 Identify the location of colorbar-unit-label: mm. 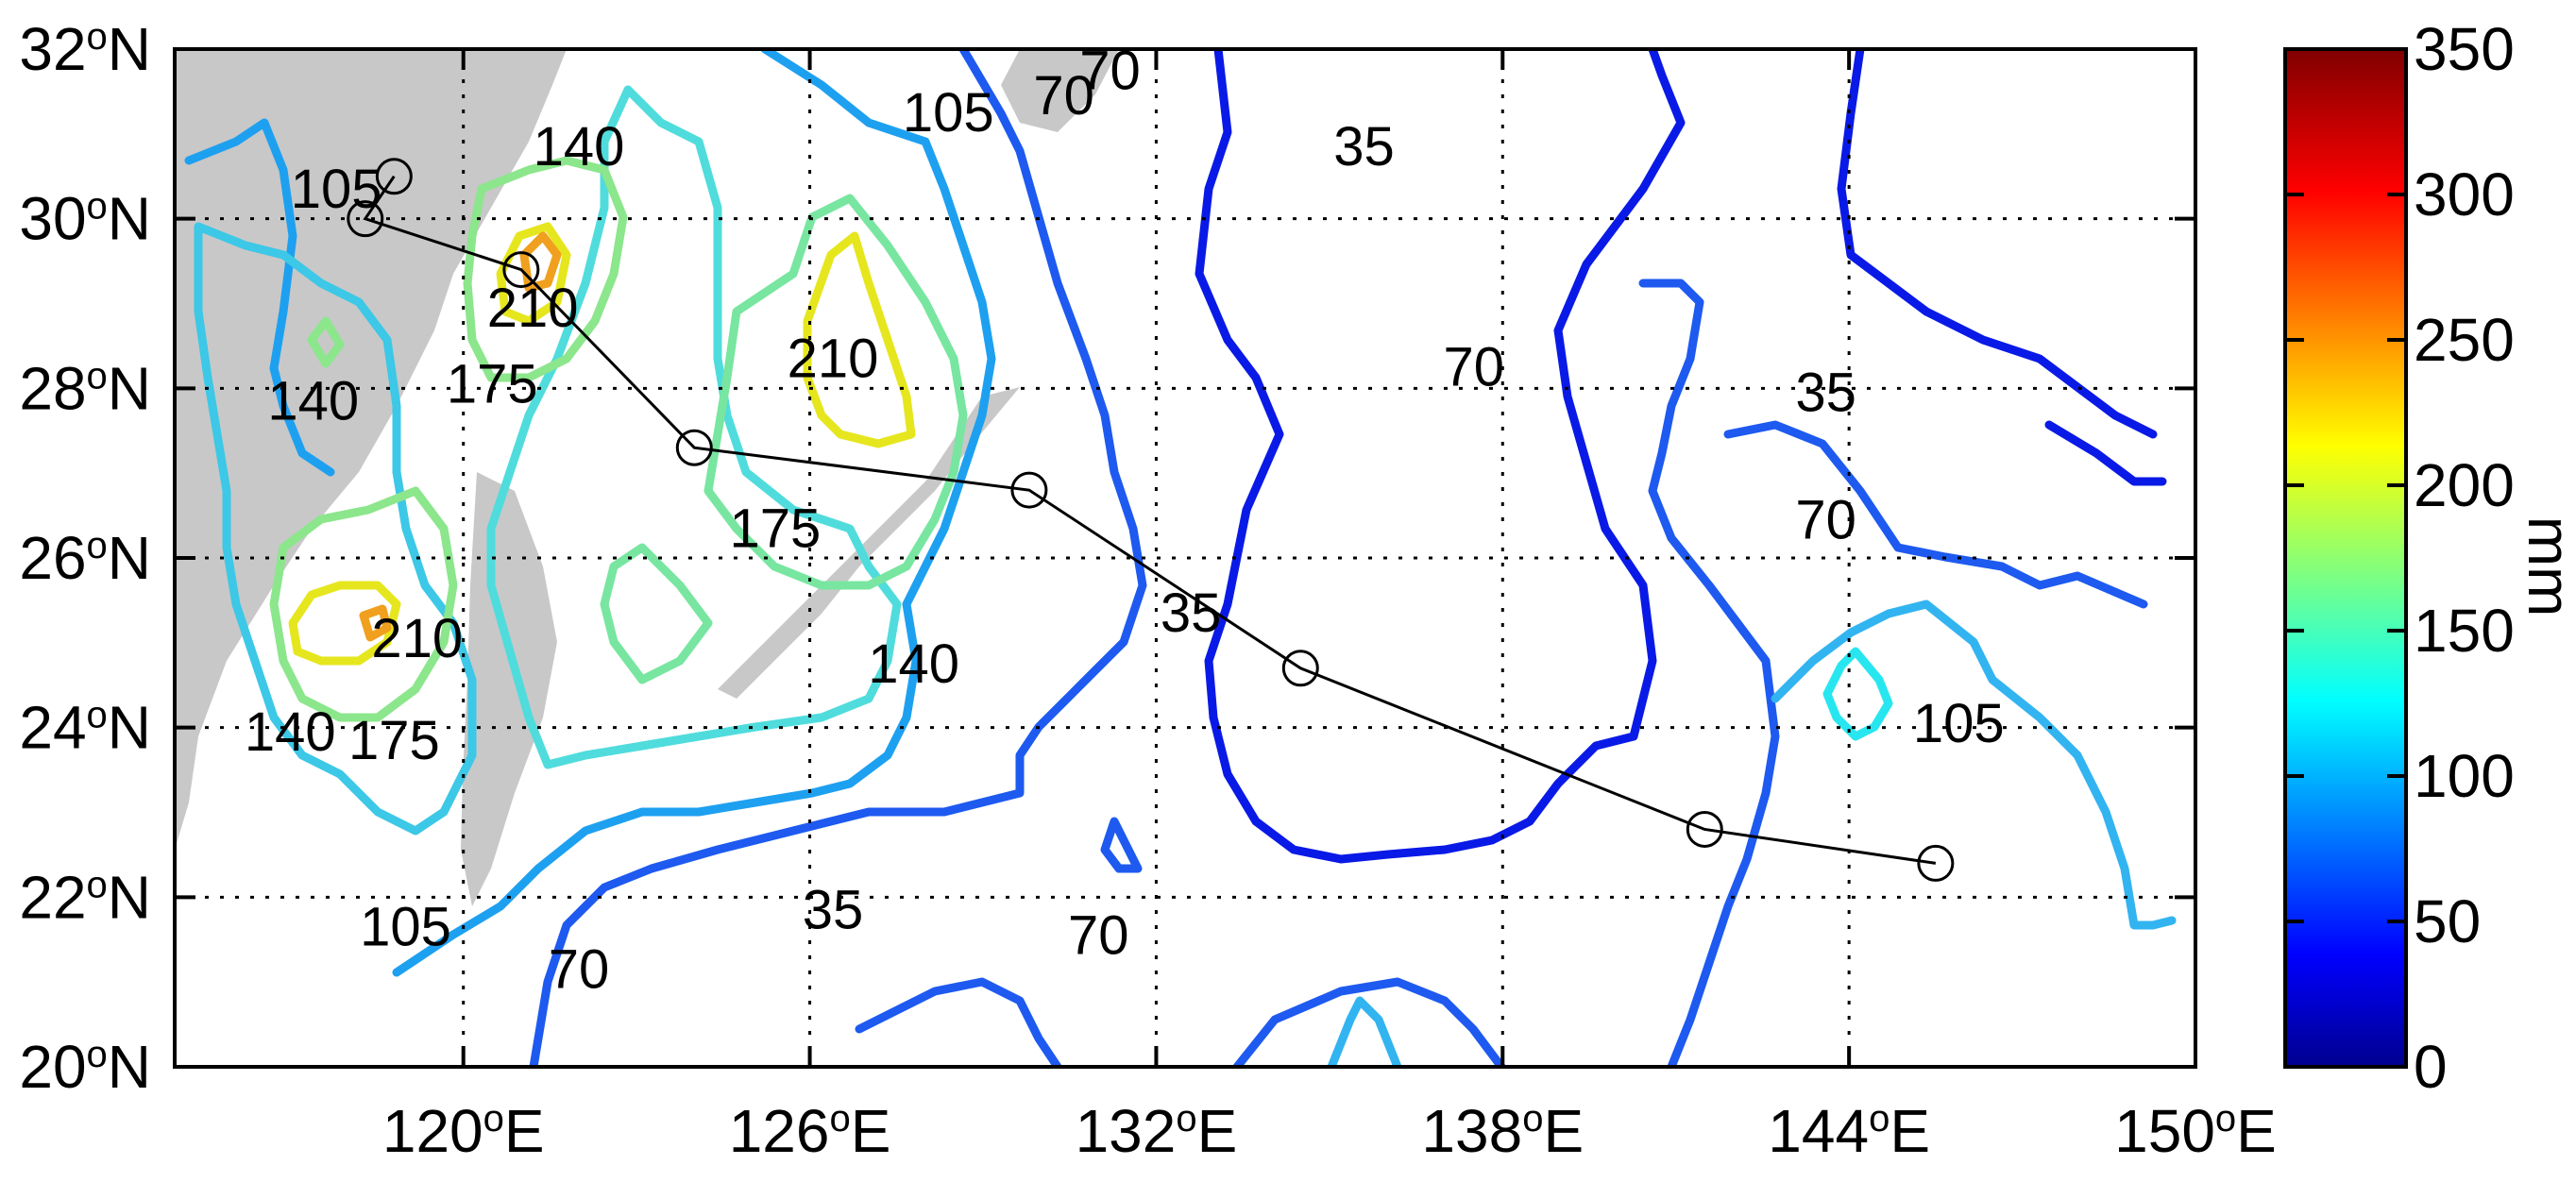
(2546, 566).